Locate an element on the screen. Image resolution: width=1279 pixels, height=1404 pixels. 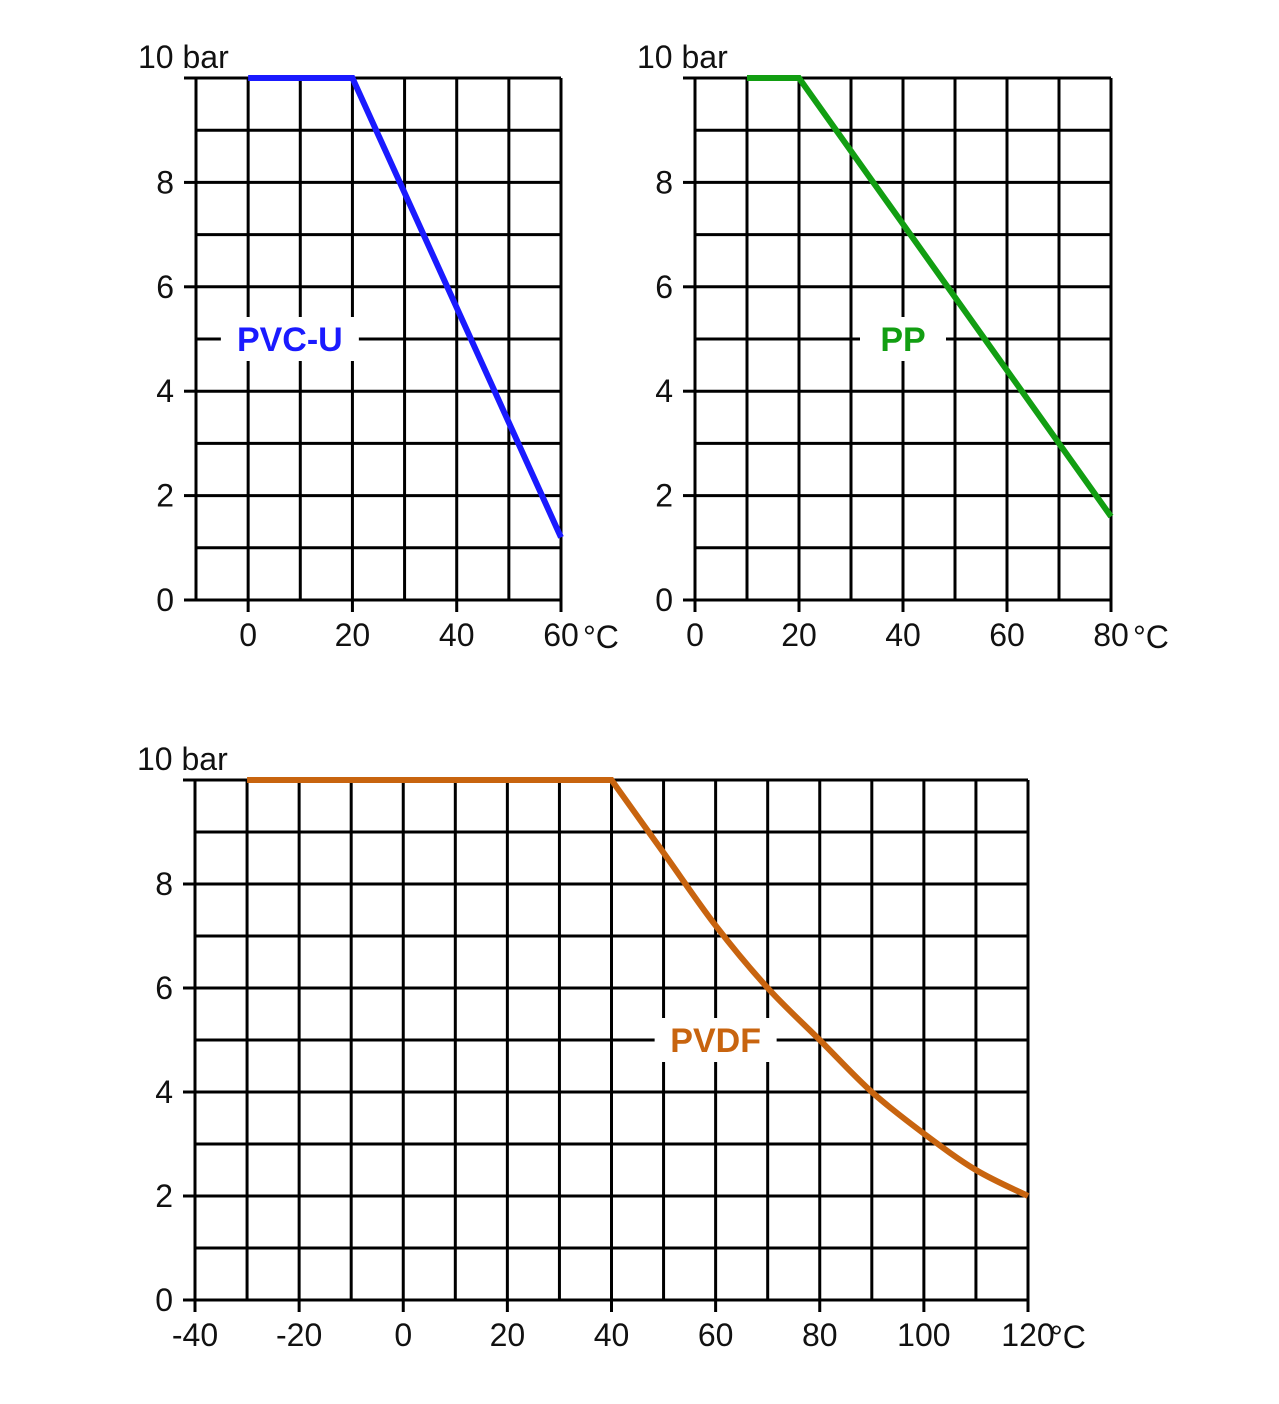
x-tick-label: -20 is located at coordinates (299, 1335).